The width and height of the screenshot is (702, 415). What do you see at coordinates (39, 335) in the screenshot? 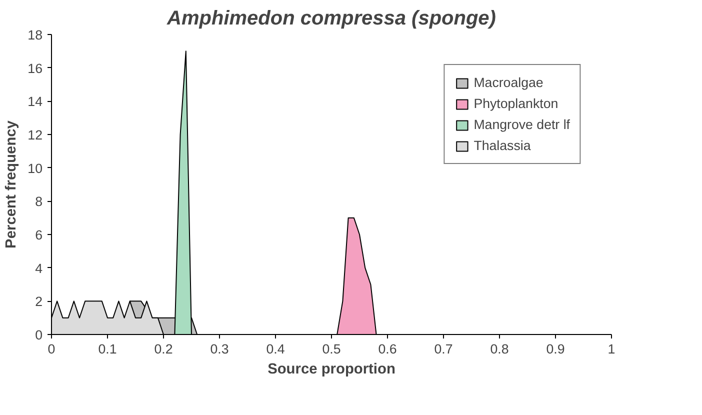
I see `y-tick-label: 0` at bounding box center [39, 335].